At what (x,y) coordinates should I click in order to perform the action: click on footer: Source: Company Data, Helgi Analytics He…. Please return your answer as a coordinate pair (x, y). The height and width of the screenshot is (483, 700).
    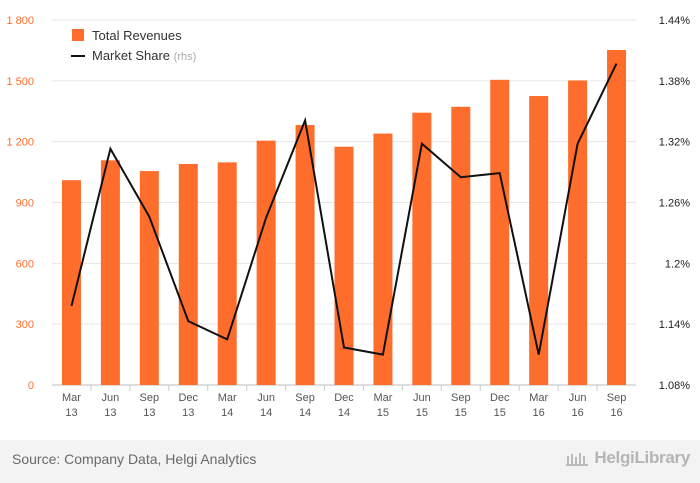
    Looking at the image, I should click on (350, 461).